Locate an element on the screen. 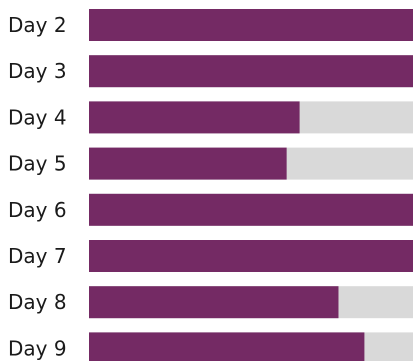  category-label: Day 7 is located at coordinates (37, 256).